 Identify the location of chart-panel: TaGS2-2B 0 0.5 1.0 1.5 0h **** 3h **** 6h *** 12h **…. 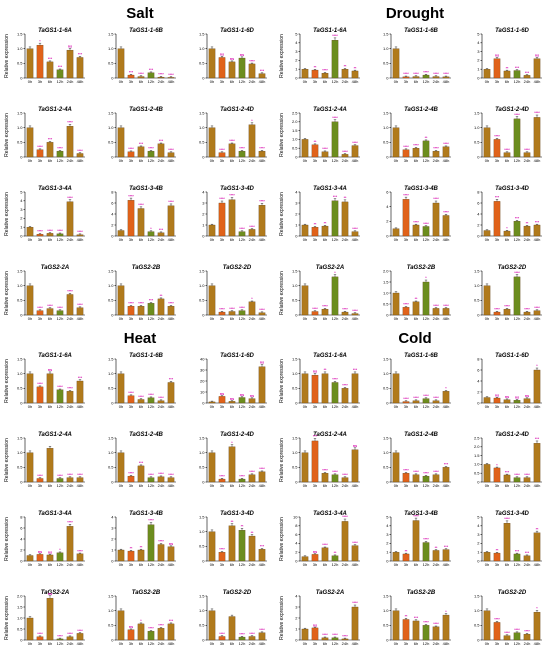
(142, 293).